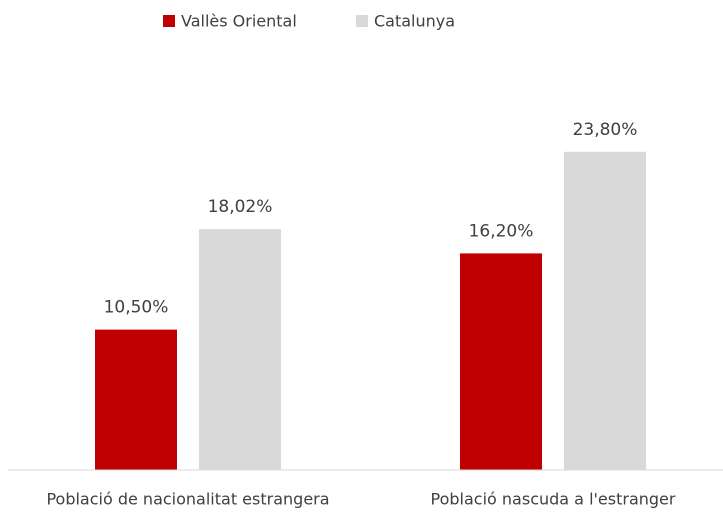  What do you see at coordinates (240, 207) in the screenshot?
I see `value-label: 18,02%` at bounding box center [240, 207].